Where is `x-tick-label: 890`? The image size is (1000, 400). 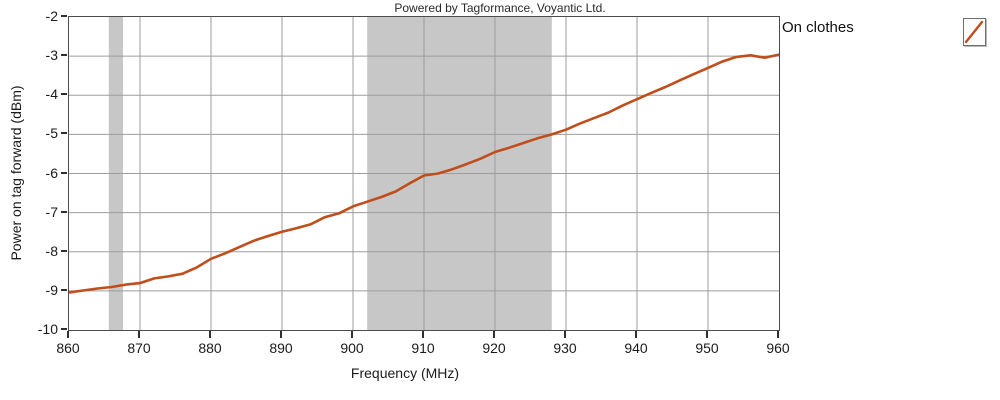 x-tick-label: 890 is located at coordinates (281, 348).